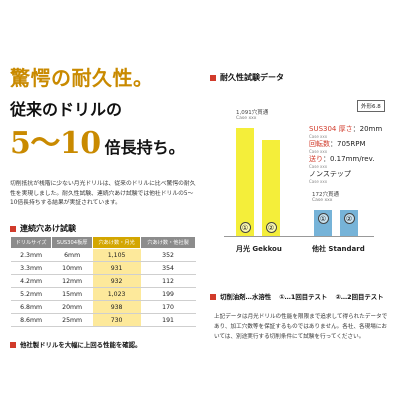 This screenshot has height=400, width=400. Describe the element at coordinates (168, 281) in the screenshot. I see `cell-other: 112` at that location.